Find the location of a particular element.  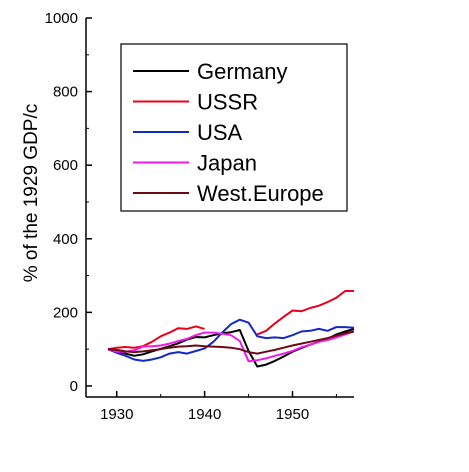

legend-label: West.Europe is located at coordinates (260, 193).